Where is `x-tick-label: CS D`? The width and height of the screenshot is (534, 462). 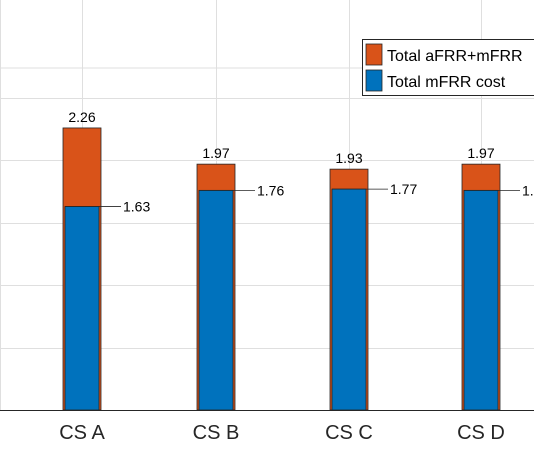 x-tick-label: CS D is located at coordinates (481, 433).